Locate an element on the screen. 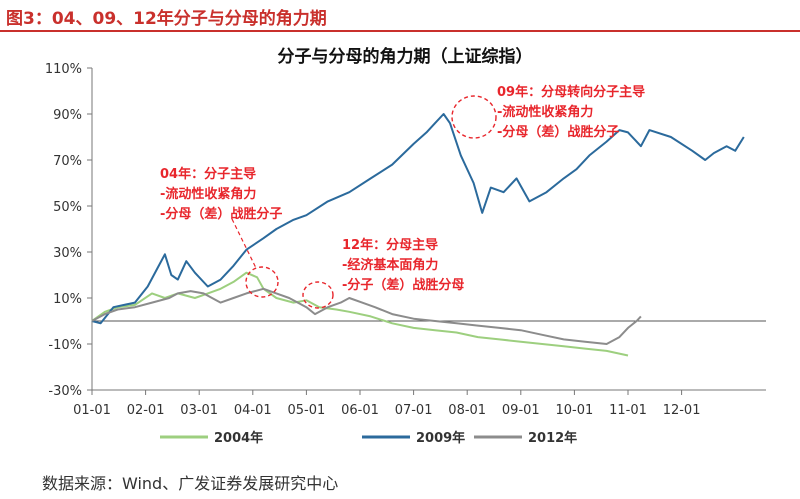 The image size is (800, 499). x-tick-label: 01-01 is located at coordinates (92, 410).